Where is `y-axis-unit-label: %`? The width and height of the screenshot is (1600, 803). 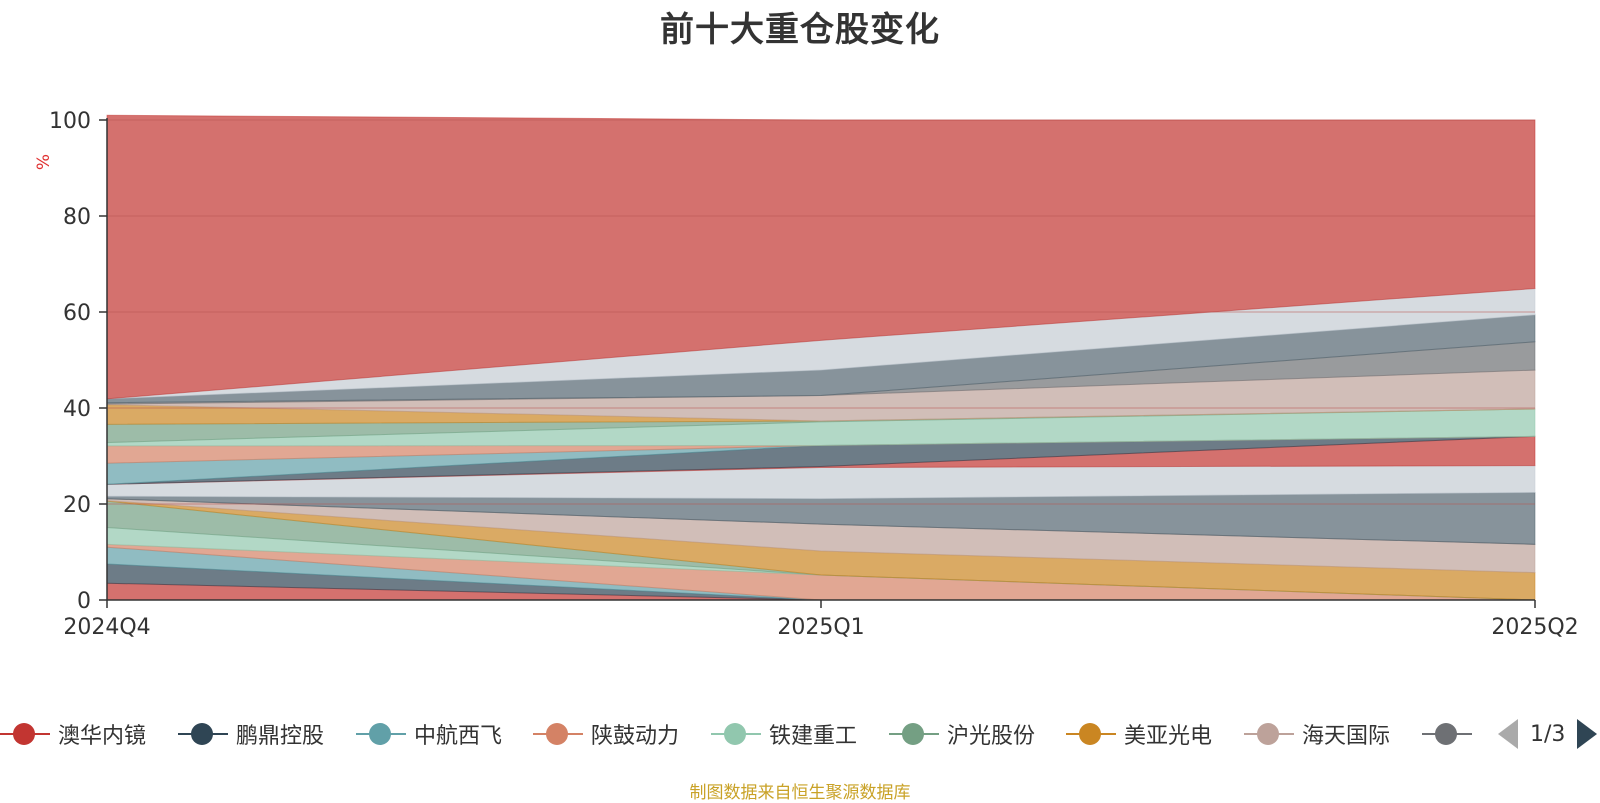
y-axis-unit-label: % is located at coordinates (44, 162).